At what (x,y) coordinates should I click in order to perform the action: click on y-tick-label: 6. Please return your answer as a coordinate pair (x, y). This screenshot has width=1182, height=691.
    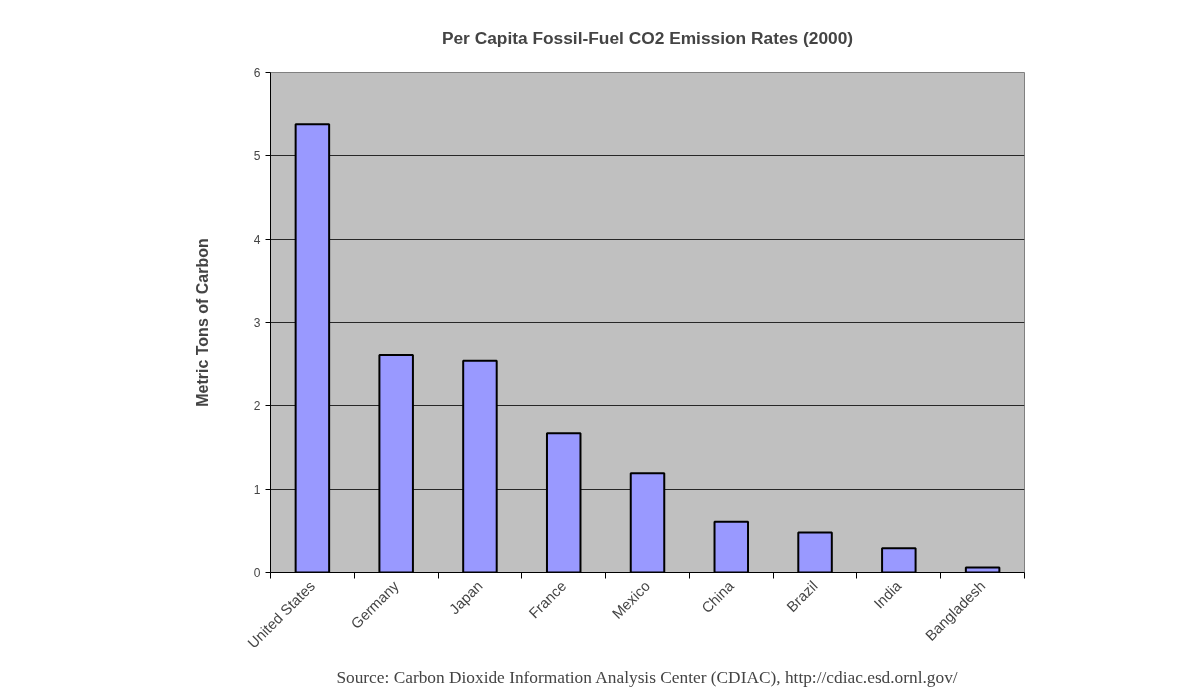
    Looking at the image, I should click on (257, 73).